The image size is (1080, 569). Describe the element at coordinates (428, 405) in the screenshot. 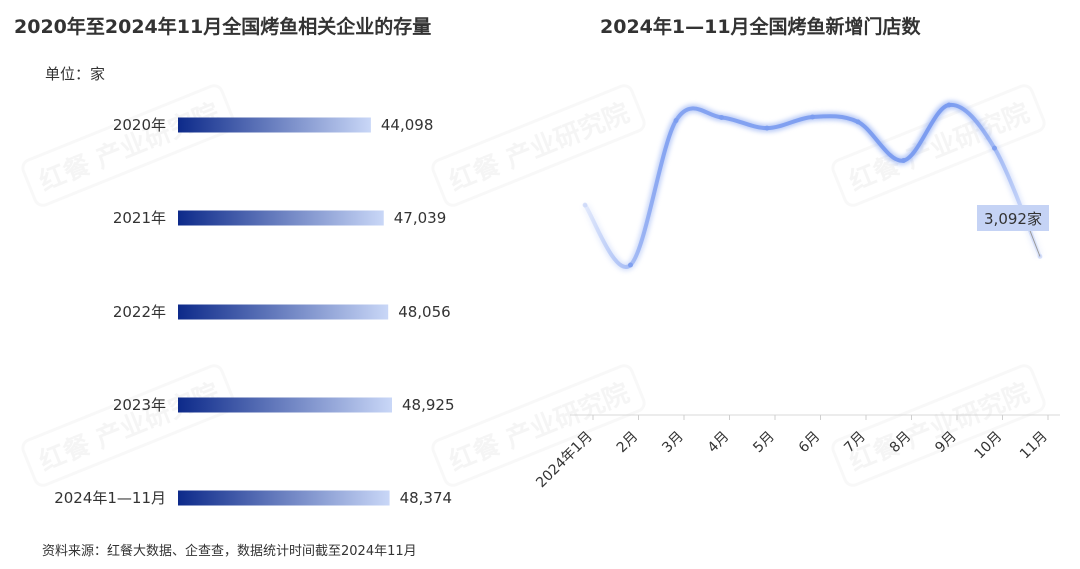

I see `bar-value-label: 48,925` at that location.